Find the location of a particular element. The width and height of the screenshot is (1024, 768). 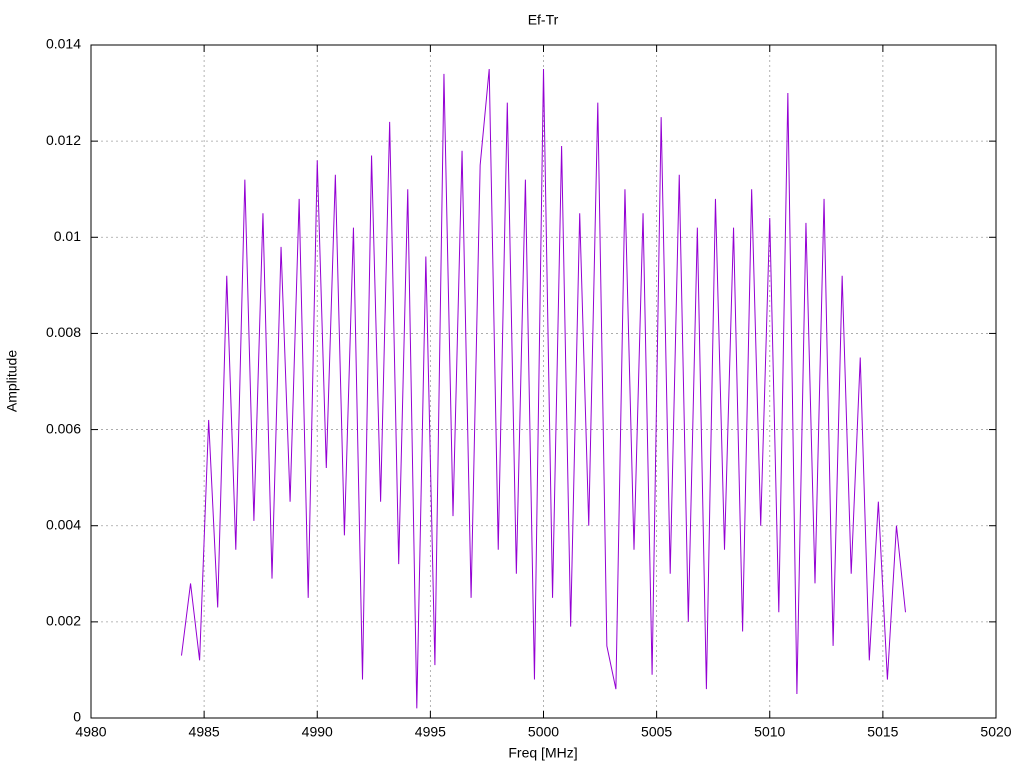

x-tick-label: 5015 is located at coordinates (882, 732).